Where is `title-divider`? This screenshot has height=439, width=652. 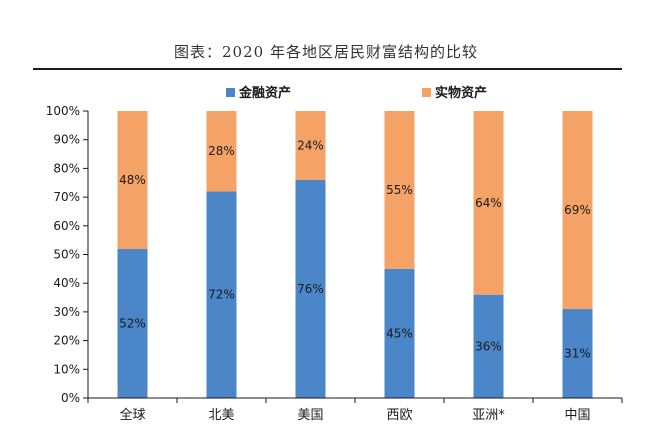 title-divider is located at coordinates (327, 69).